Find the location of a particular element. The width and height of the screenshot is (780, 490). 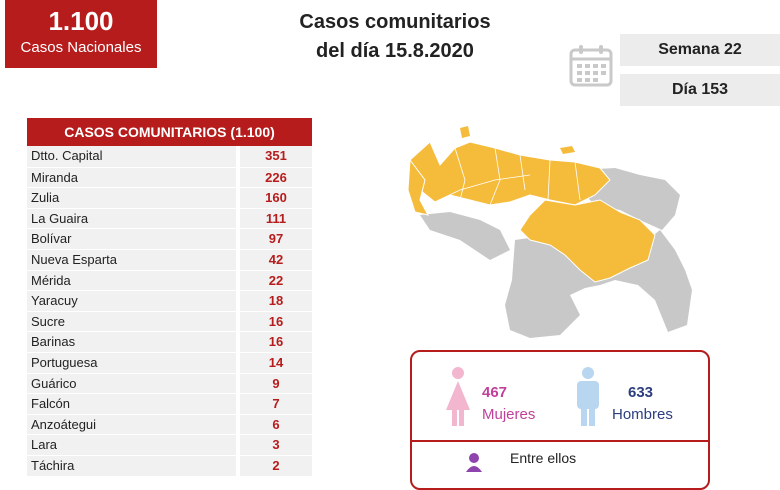

state-name: Barinas is located at coordinates (131, 341).